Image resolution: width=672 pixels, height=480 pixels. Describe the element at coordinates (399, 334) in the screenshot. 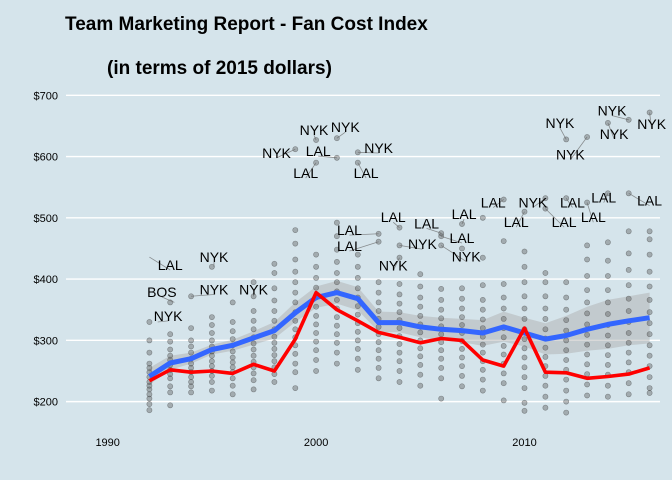

I see `mean-trend-line` at that location.